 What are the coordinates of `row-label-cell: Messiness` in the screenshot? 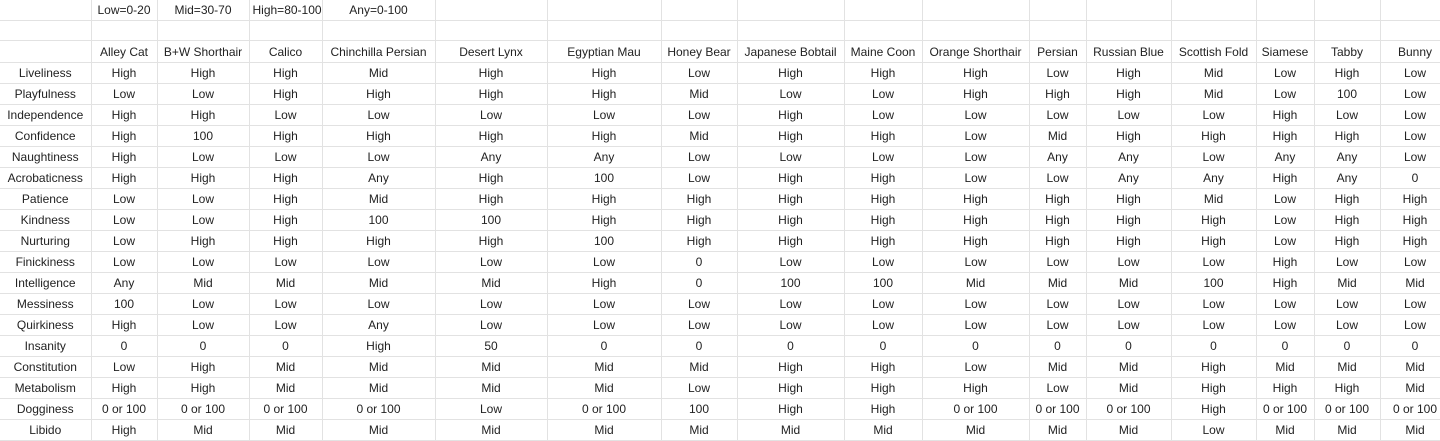 It's located at (46, 304).